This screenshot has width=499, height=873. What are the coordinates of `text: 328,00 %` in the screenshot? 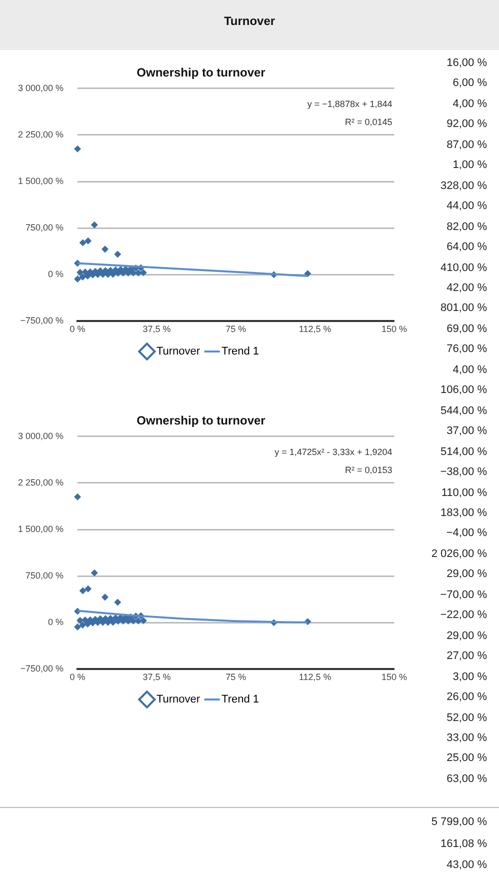 It's located at (463, 186).